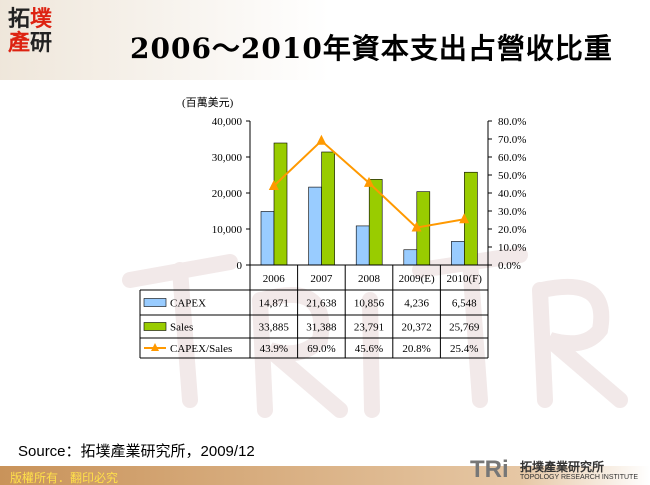 The image size is (650, 485). What do you see at coordinates (512, 158) in the screenshot?
I see `right-tick-label: 60.0%` at bounding box center [512, 158].